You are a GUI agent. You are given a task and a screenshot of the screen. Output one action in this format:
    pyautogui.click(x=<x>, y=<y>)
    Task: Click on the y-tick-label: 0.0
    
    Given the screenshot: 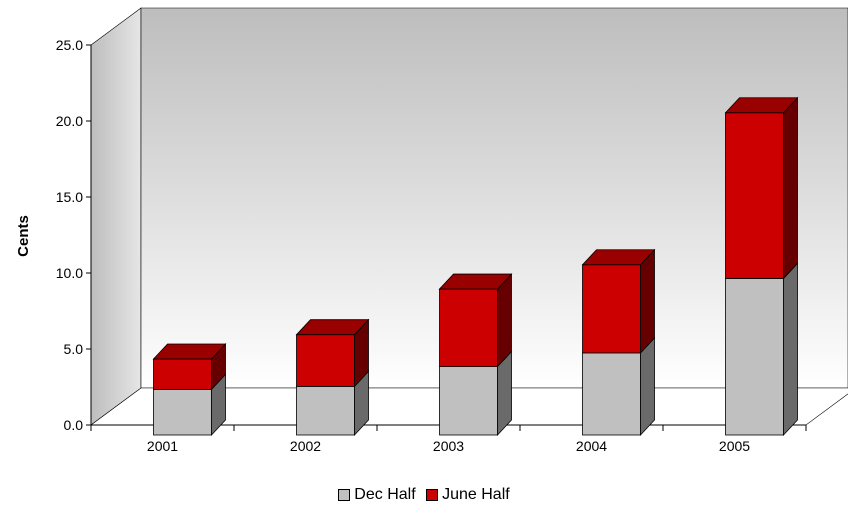 What is the action you would take?
    pyautogui.click(x=74, y=425)
    